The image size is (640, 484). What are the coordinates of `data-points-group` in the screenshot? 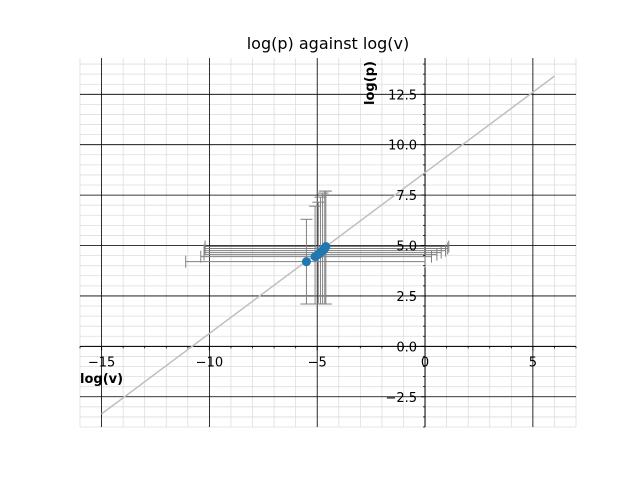 It's located at (316, 254).